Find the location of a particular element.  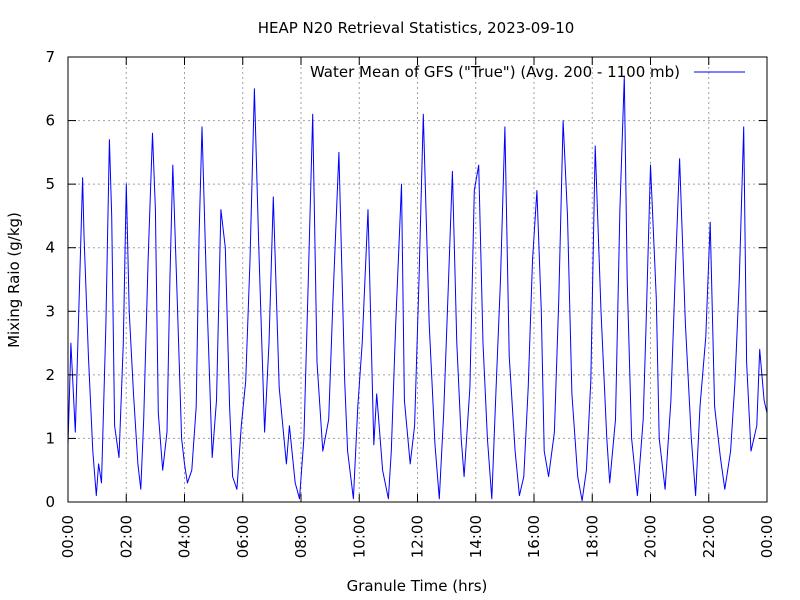

x-axis-label: Granule Time (hrs) is located at coordinates (417, 586).